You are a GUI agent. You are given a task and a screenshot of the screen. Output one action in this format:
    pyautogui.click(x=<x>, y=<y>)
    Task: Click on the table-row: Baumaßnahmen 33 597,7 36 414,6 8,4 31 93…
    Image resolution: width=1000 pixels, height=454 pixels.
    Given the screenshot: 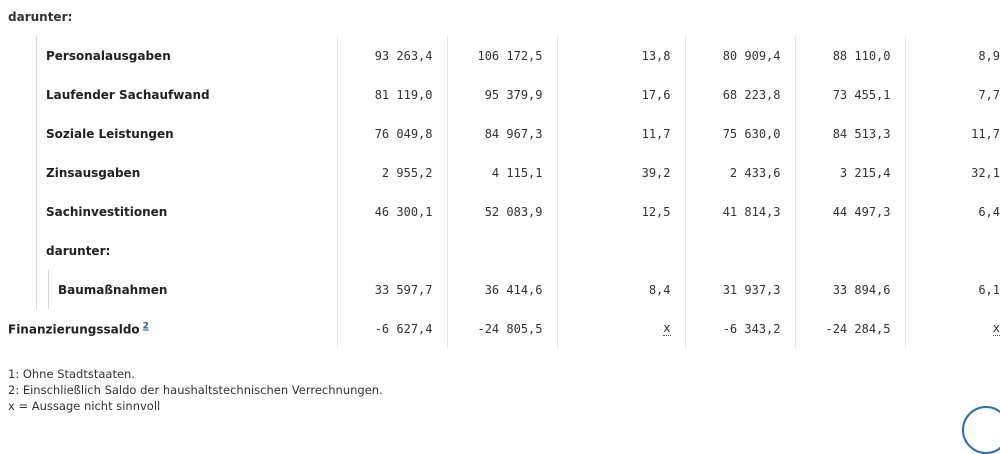 What is the action you would take?
    pyautogui.click(x=504, y=289)
    